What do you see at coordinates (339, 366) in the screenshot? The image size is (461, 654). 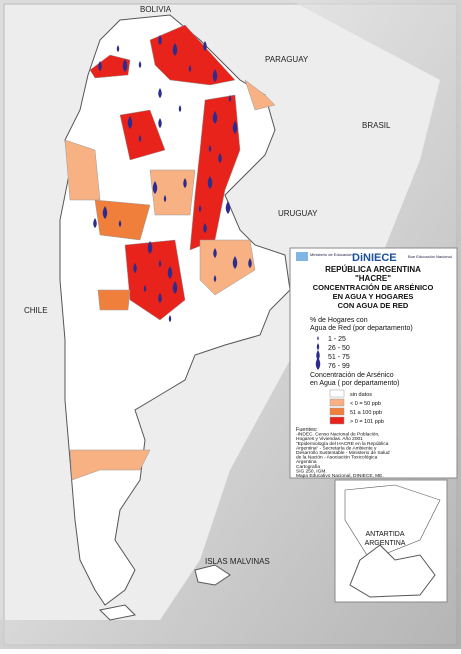 I see `legend-label: 76 - 99` at bounding box center [339, 366].